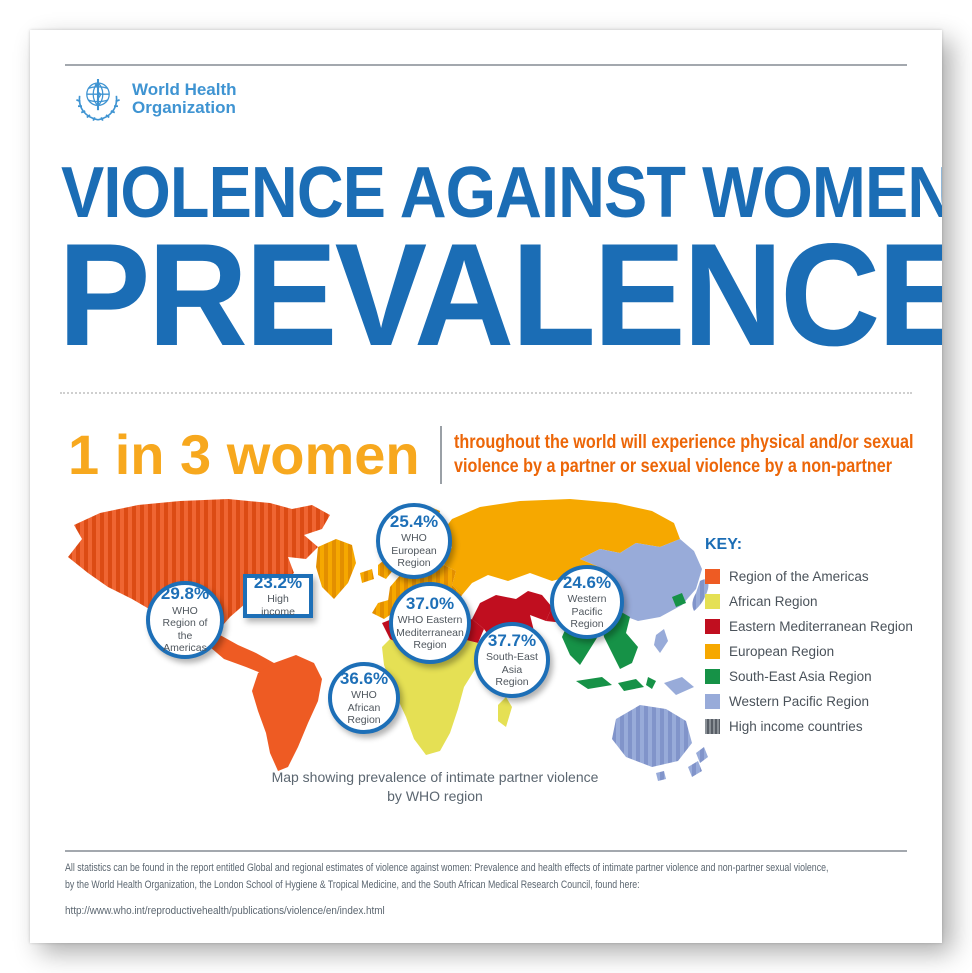 This screenshot has width=972, height=973. Describe the element at coordinates (185, 630) in the screenshot. I see `badge-americas-label: WHO Region of the Americas` at that location.